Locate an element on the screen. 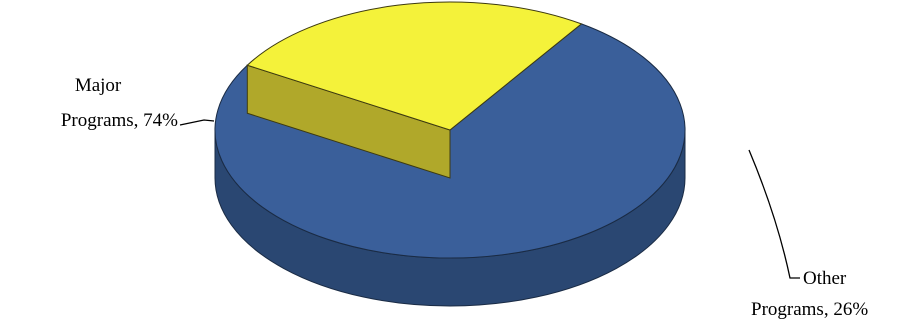 Image resolution: width=919 pixels, height=322 pixels. leader-line-other is located at coordinates (774, 214).